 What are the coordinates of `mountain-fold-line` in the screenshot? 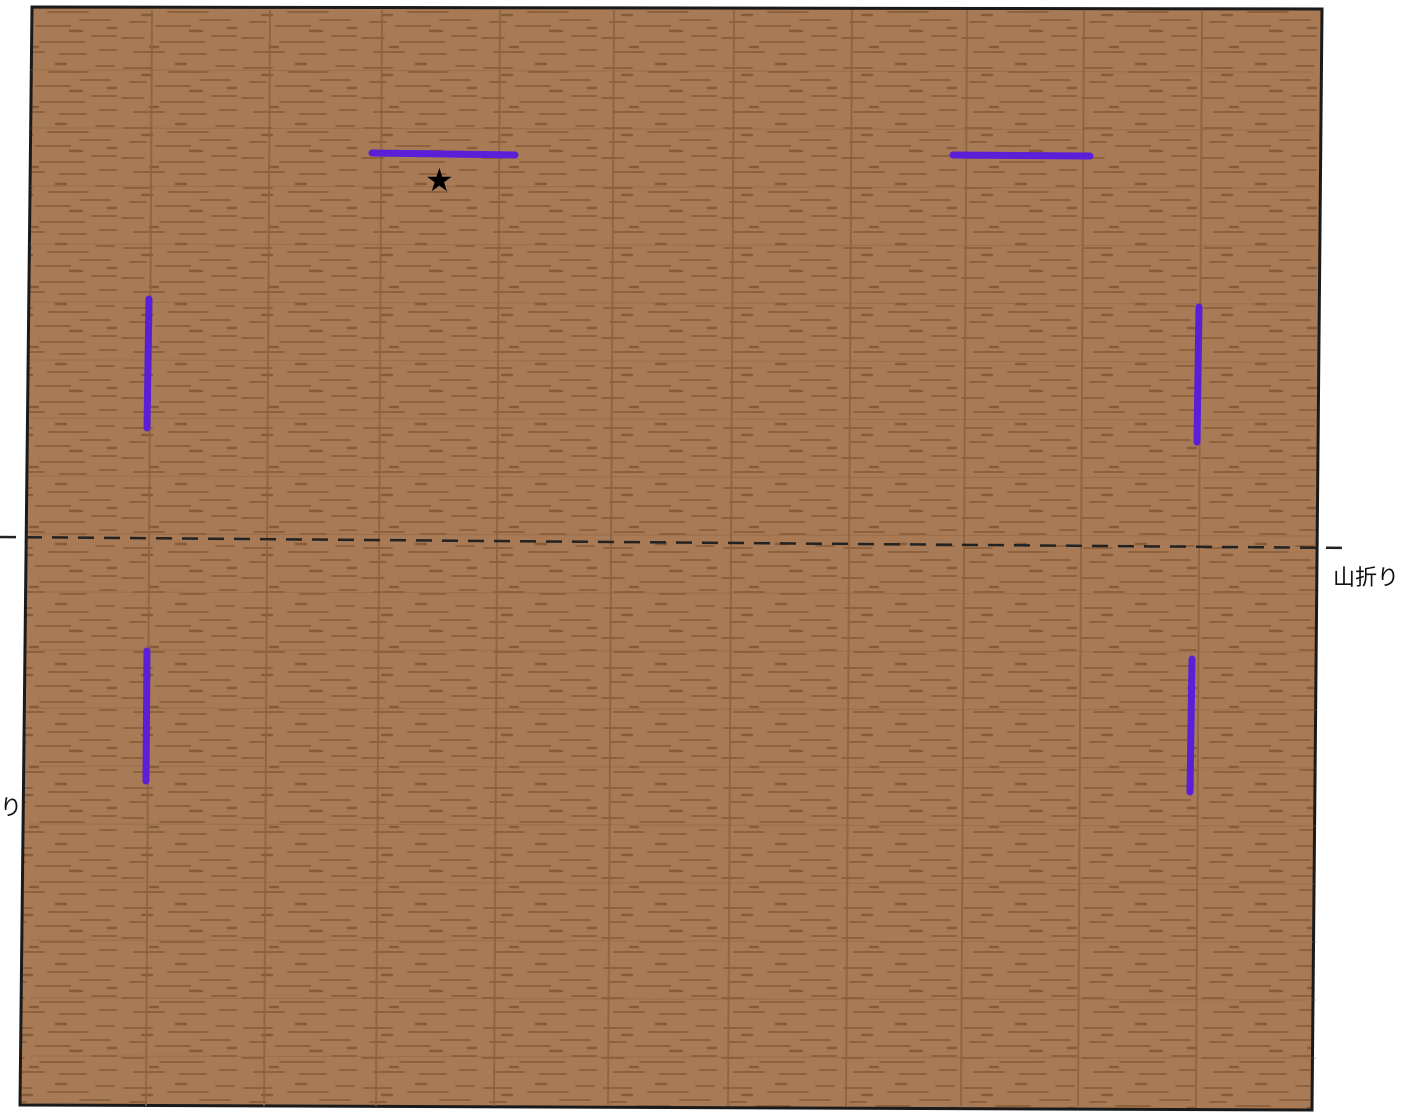 It's located at (675, 542).